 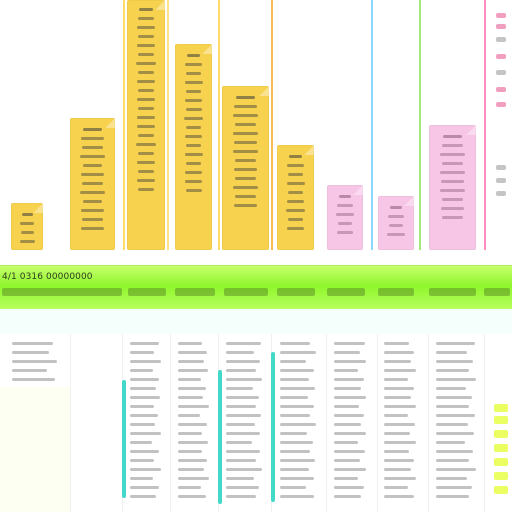 I want to click on green-header-band: 4/1 0316 00000000, so click(x=256, y=288).